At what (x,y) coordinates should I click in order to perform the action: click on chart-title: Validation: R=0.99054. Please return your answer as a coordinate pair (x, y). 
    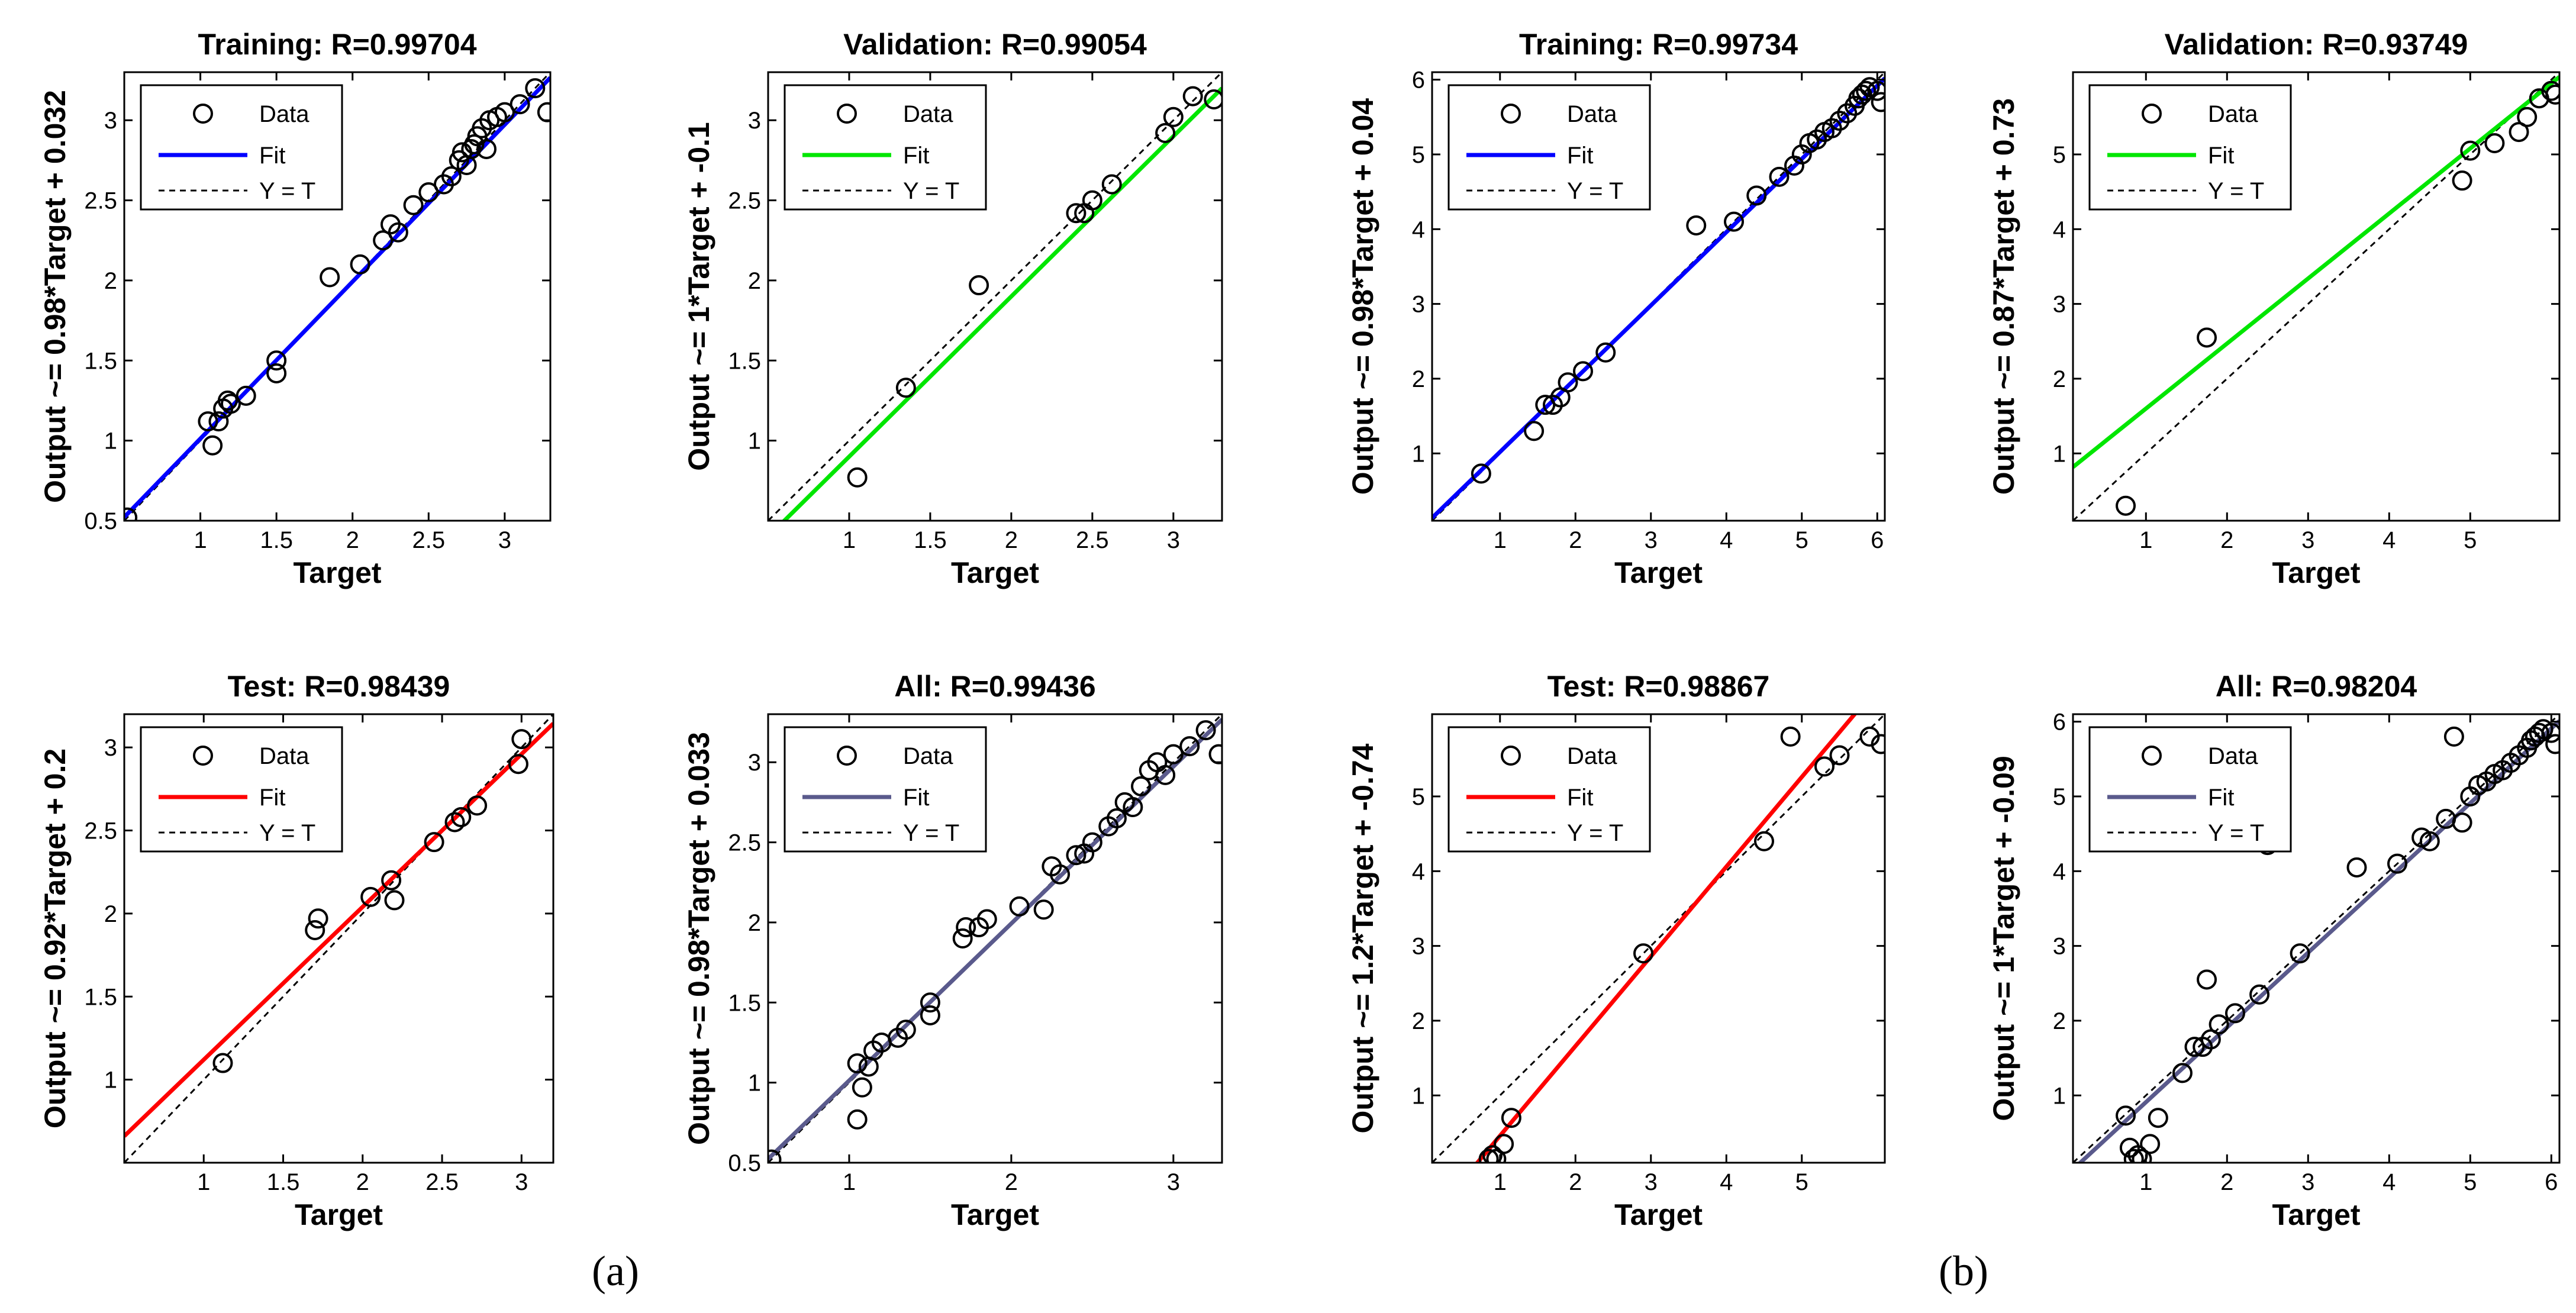
    Looking at the image, I should click on (995, 45).